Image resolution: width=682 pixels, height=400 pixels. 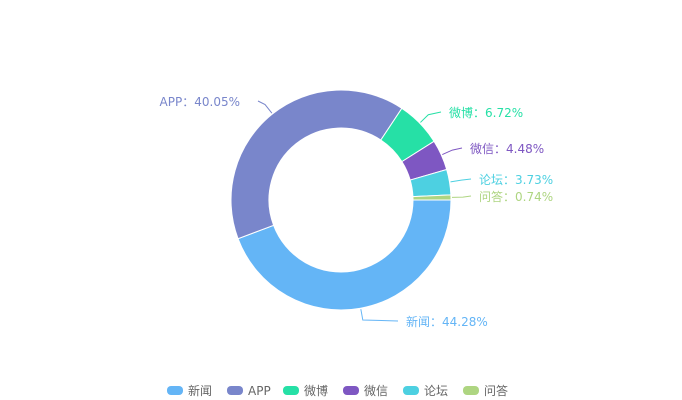 I want to click on legend: 新闻 APP 微博 微信 论坛 问答, so click(x=337, y=390).